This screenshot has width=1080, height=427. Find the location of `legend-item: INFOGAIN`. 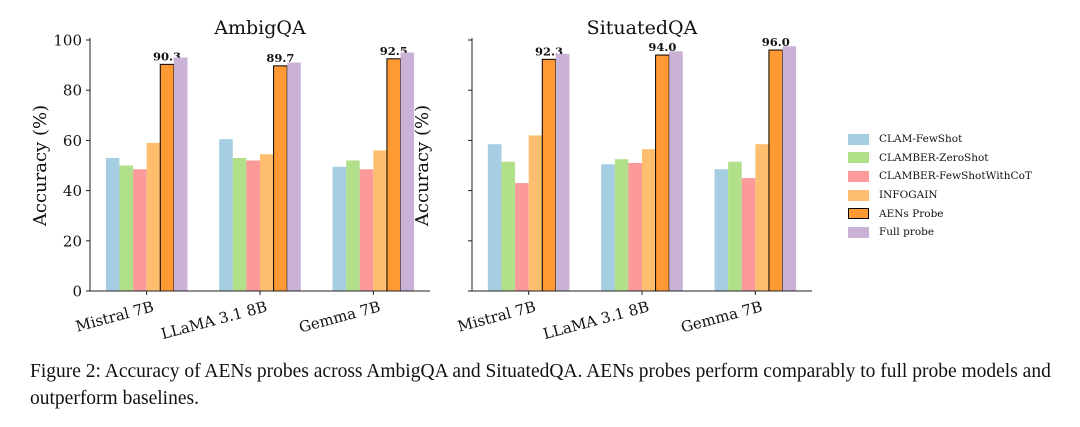

legend-item: INFOGAIN is located at coordinates (940, 195).